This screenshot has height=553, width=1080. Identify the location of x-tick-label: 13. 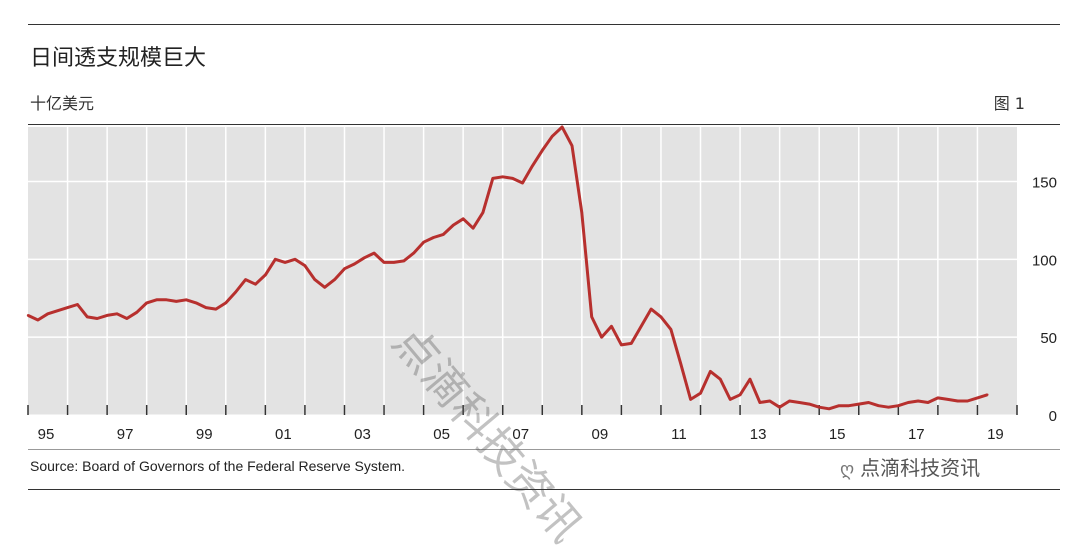
(758, 434).